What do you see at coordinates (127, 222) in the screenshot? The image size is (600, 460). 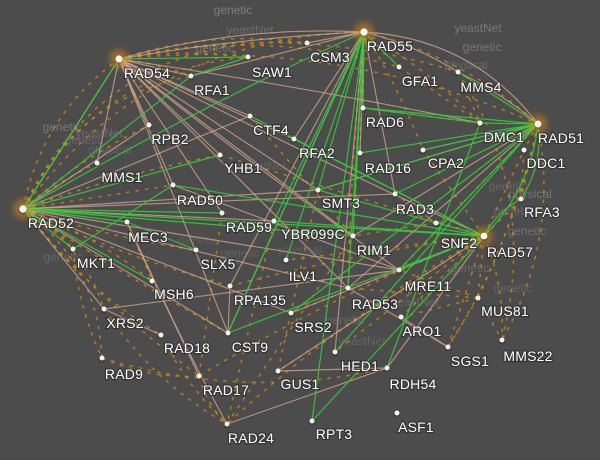 I see `node-MEC3` at bounding box center [127, 222].